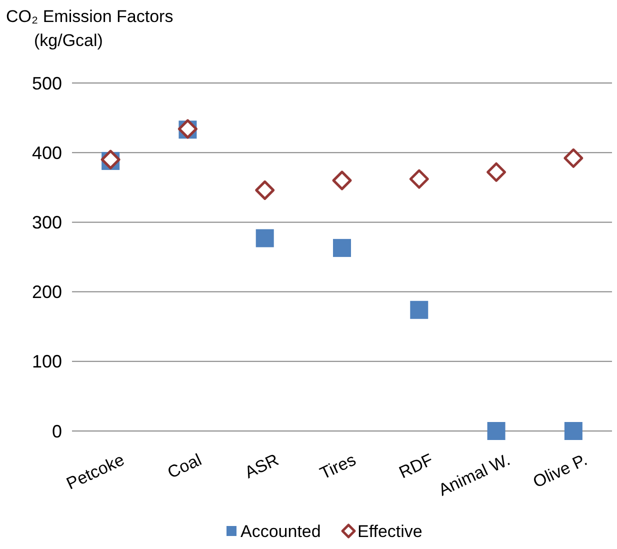 This screenshot has width=617, height=549. Describe the element at coordinates (47, 222) in the screenshot. I see `y-tick-label: 300` at that location.